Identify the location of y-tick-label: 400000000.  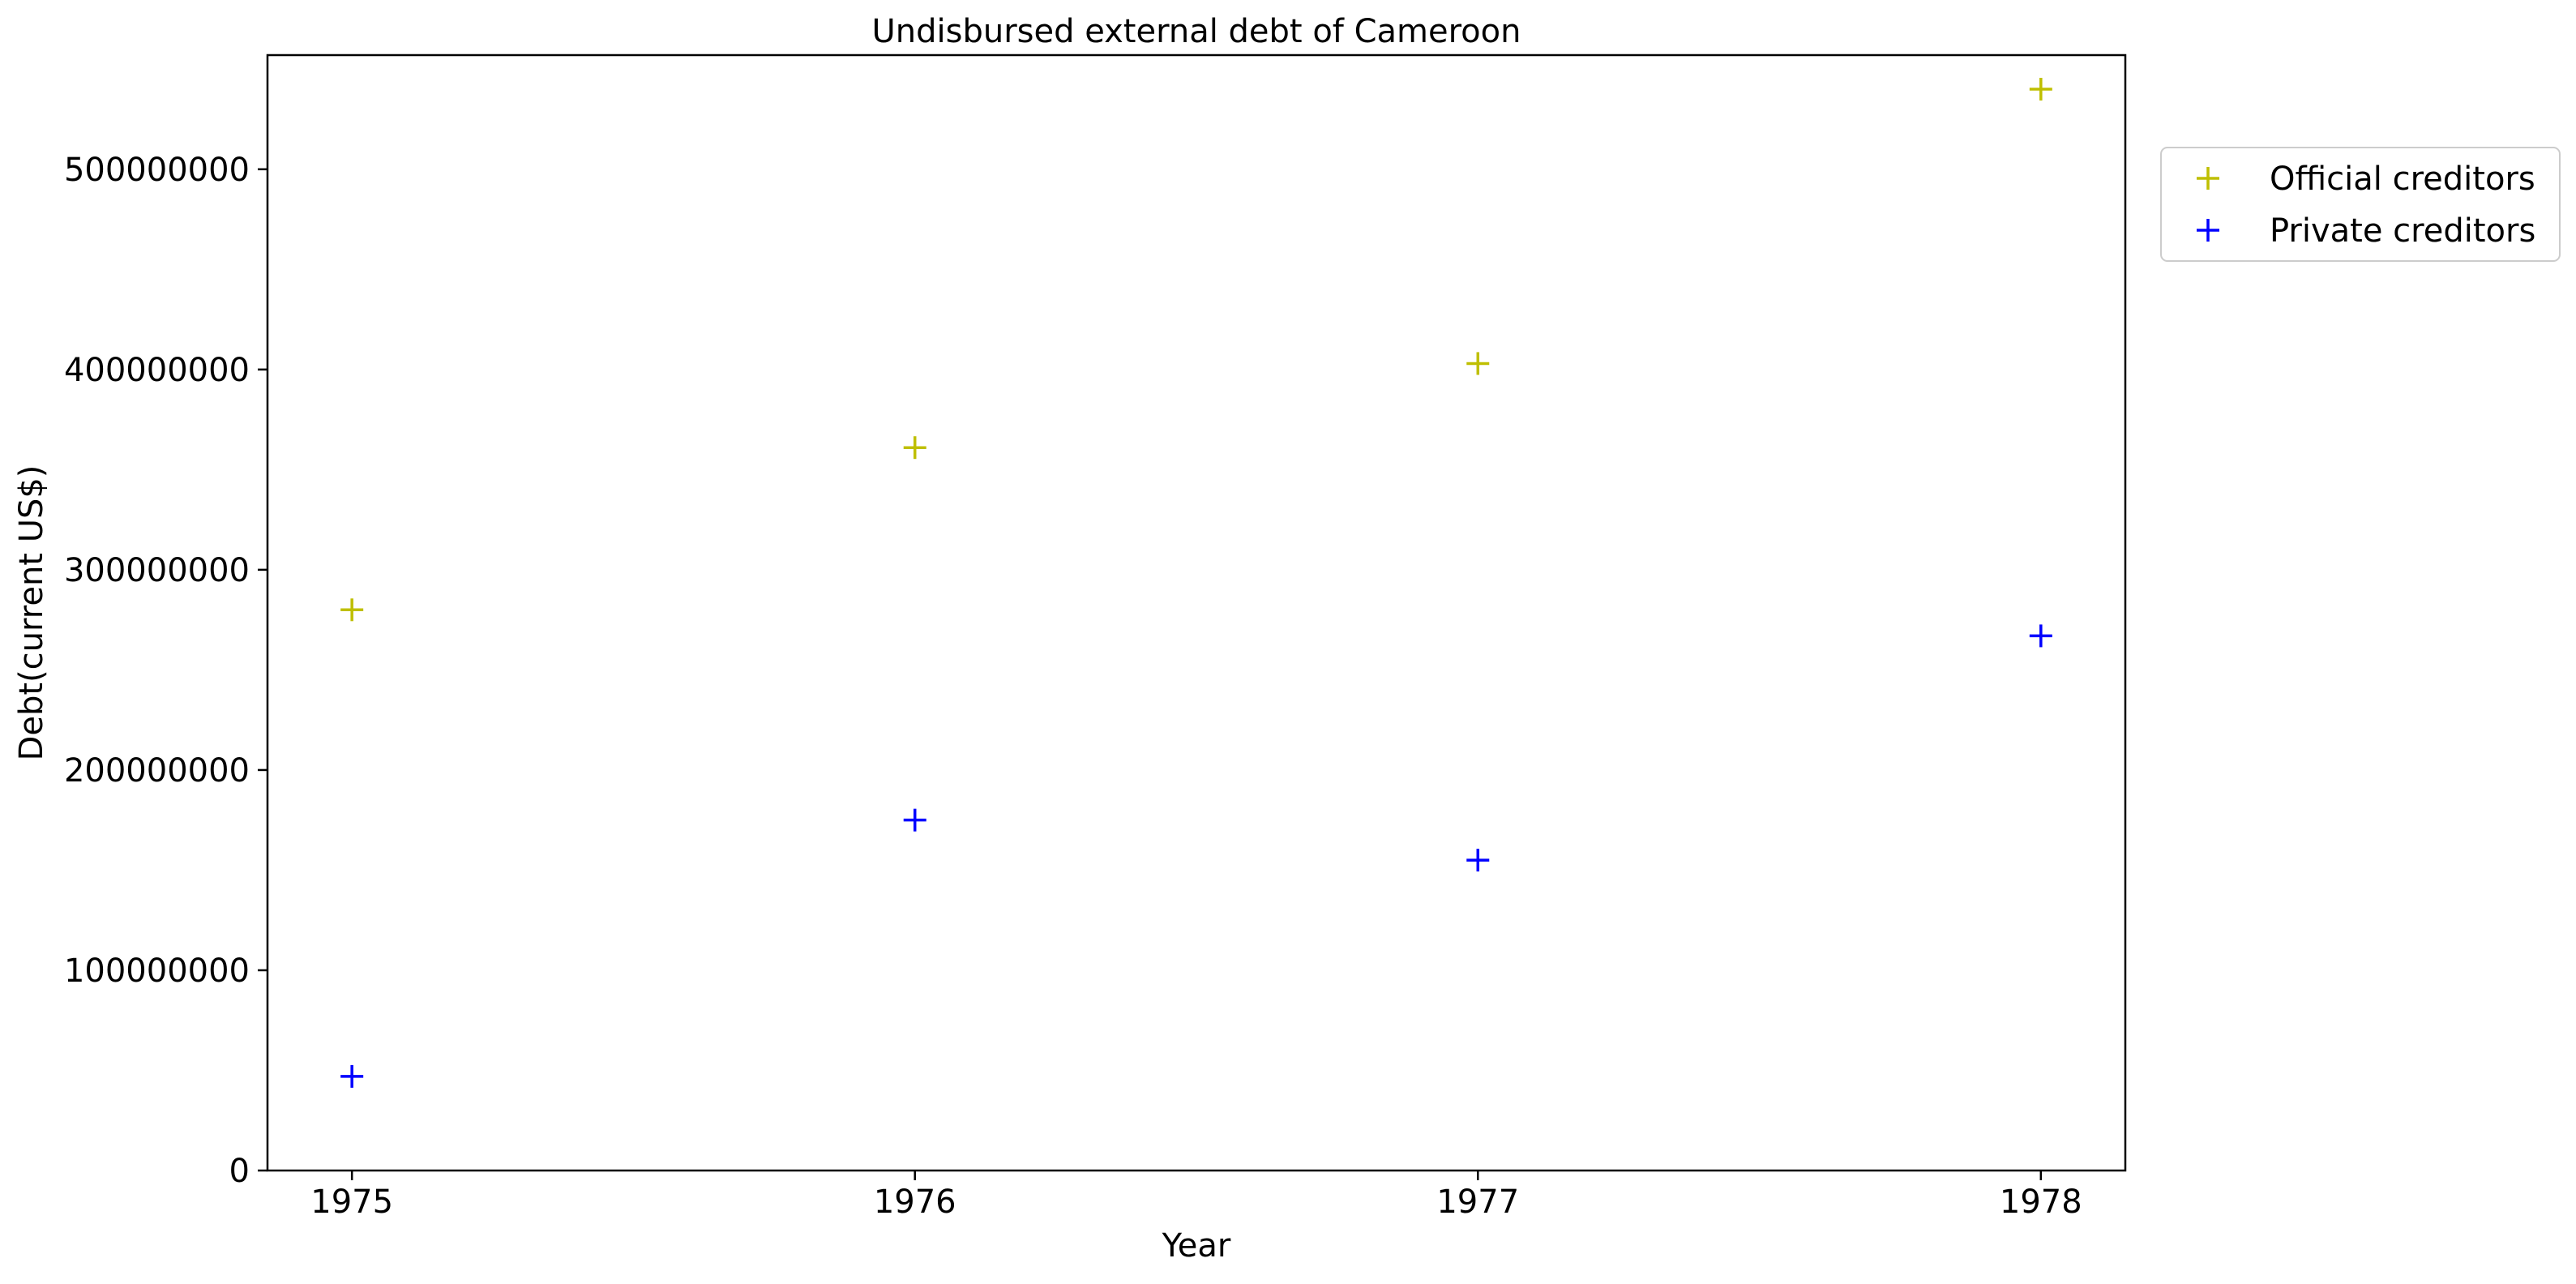
(157, 370).